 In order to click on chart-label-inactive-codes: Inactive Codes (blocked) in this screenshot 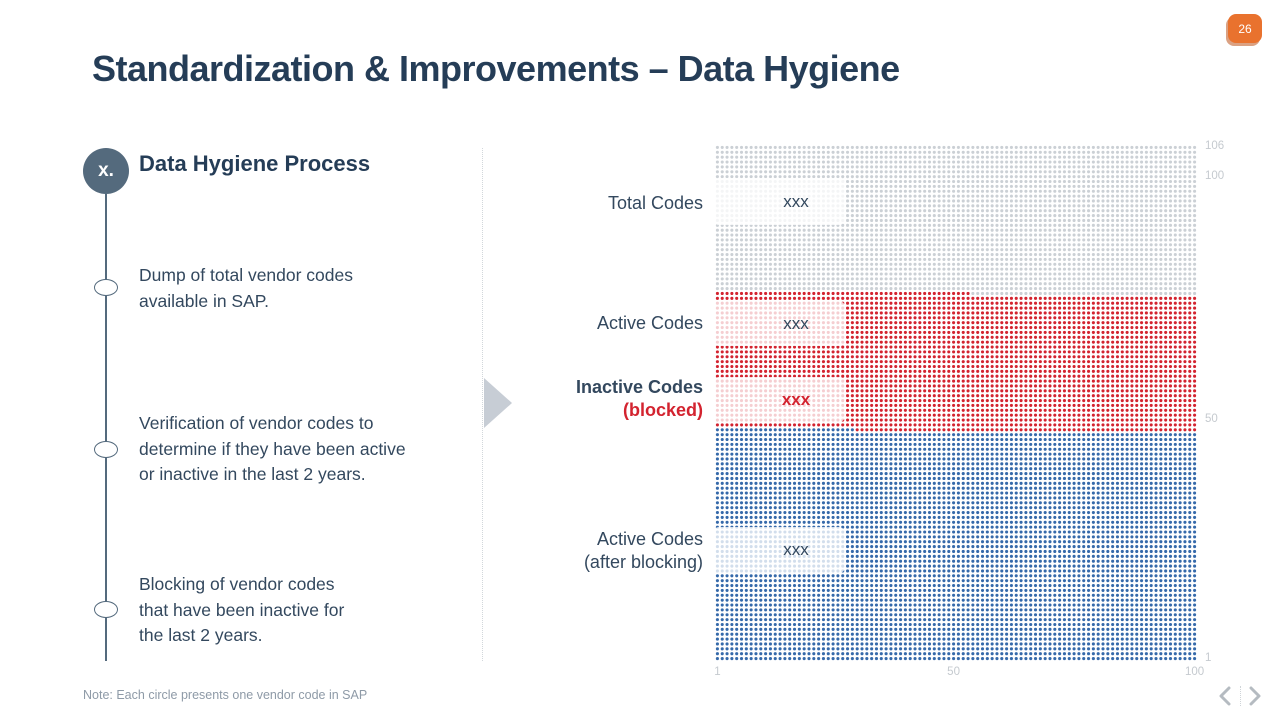, I will do `click(593, 399)`.